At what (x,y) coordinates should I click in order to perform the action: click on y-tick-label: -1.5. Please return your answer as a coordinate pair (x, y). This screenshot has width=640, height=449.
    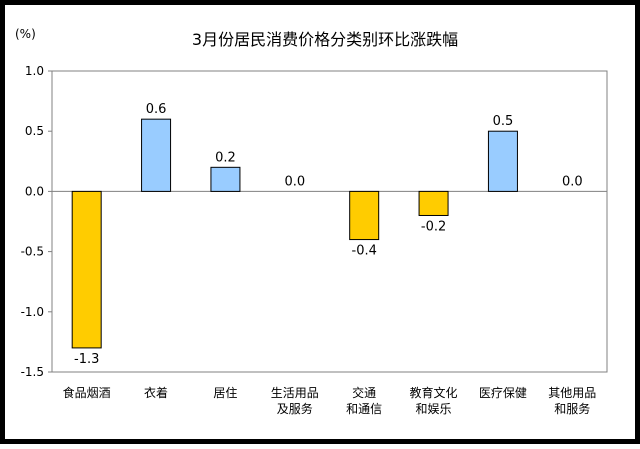
    Looking at the image, I should click on (32, 372).